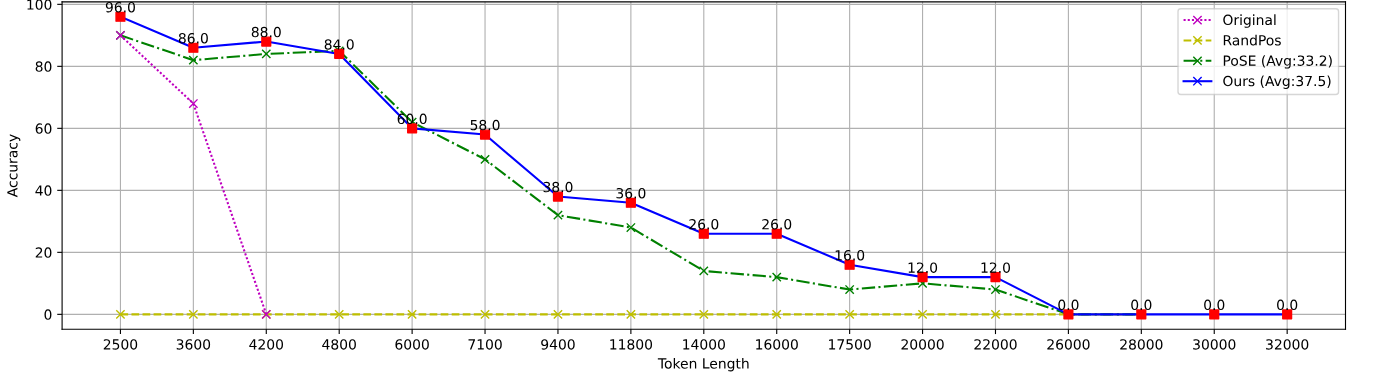 Image resolution: width=1380 pixels, height=372 pixels. What do you see at coordinates (43, 128) in the screenshot?
I see `y-tick-label: 60` at bounding box center [43, 128].